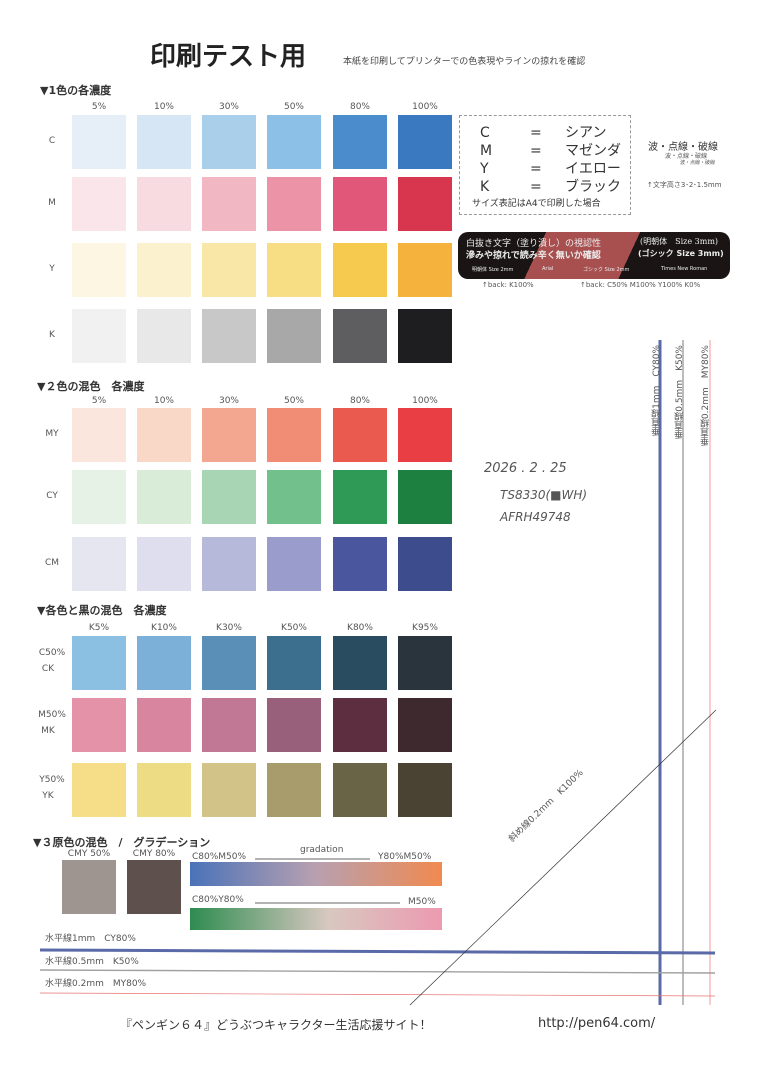 This screenshot has width=763, height=1080. I want to click on back-note-1: ↑back: K100%, so click(508, 285).